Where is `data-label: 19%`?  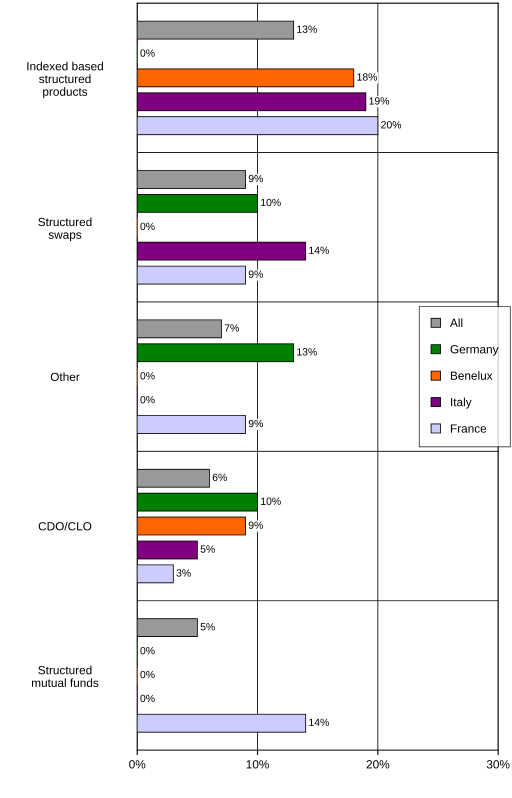
data-label: 19% is located at coordinates (379, 101).